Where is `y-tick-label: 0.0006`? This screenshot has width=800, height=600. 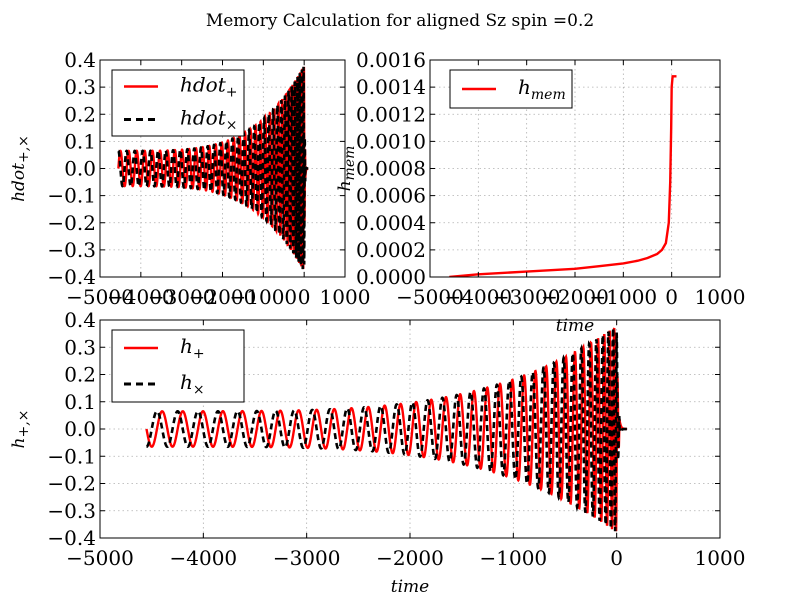 y-tick-label: 0.0006 is located at coordinates (391, 196).